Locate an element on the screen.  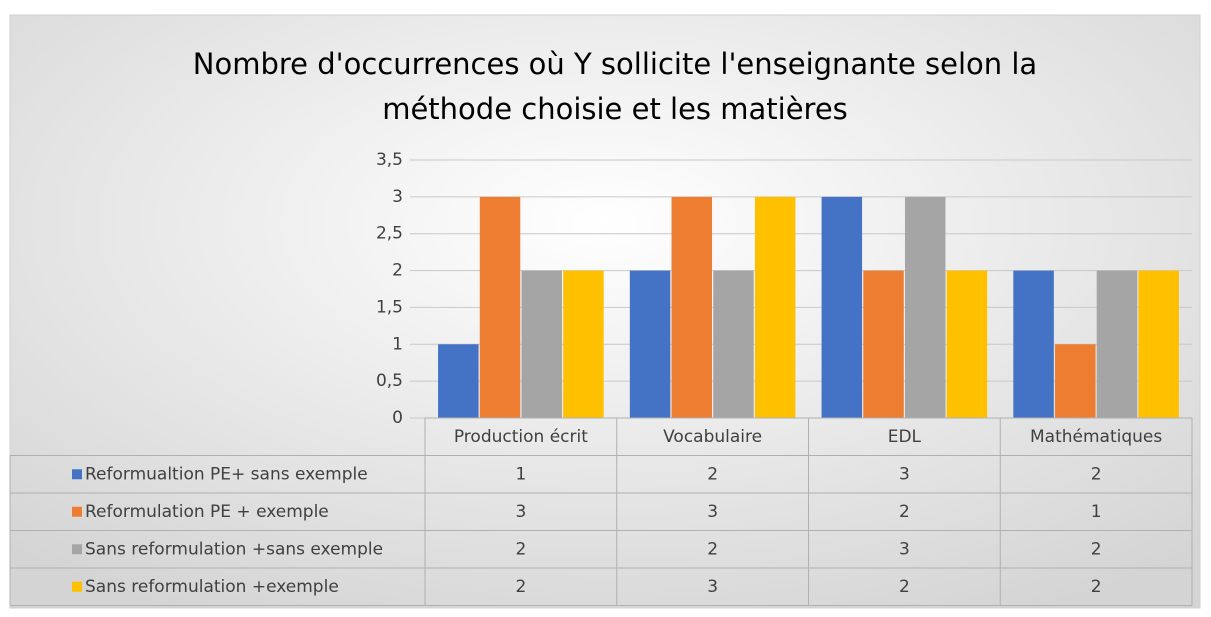
x-tick-label: Mathématiques is located at coordinates (1096, 437).